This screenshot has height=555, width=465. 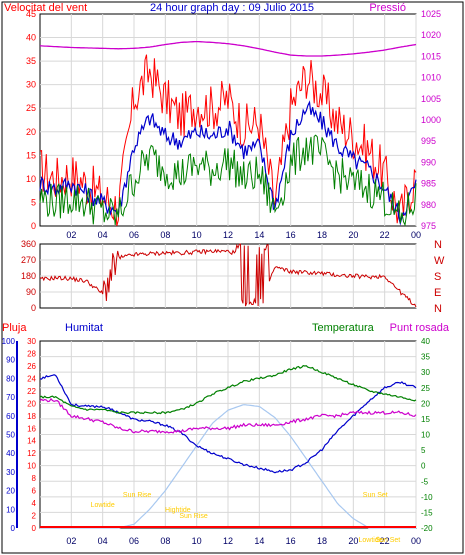 I want to click on humidity-y-tick: 70, so click(x=10, y=397).